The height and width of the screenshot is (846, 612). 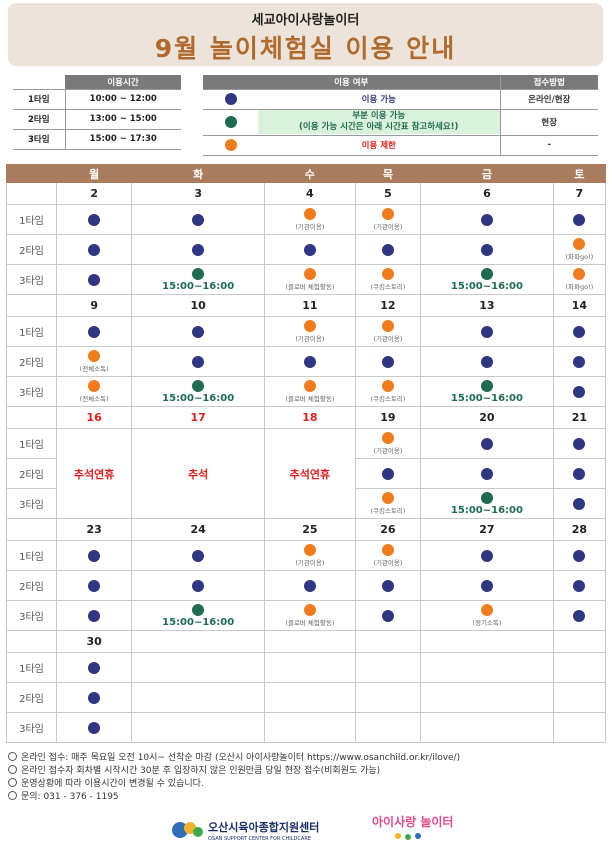 I want to click on time-slot-label: 2타임, so click(x=39, y=119).